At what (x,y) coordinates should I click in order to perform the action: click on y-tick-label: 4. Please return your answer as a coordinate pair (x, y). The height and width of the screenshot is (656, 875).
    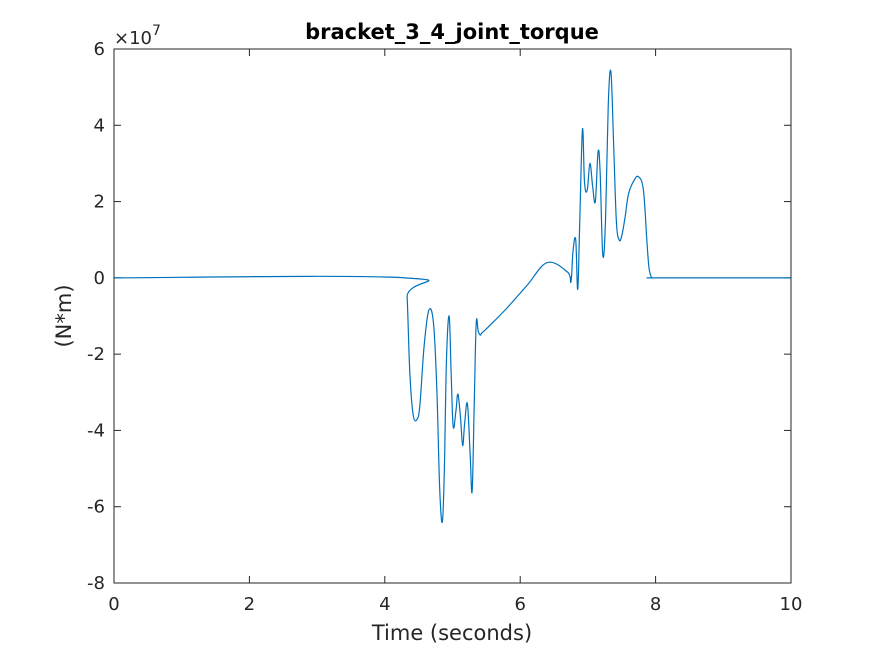
    Looking at the image, I should click on (99, 125).